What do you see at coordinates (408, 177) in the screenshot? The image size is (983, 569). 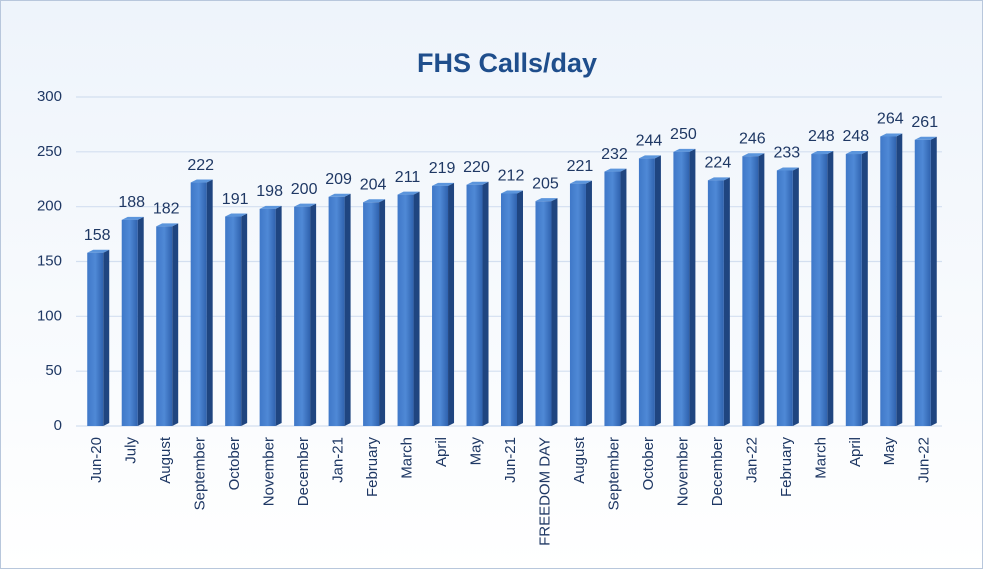 I see `data-label: 211` at bounding box center [408, 177].